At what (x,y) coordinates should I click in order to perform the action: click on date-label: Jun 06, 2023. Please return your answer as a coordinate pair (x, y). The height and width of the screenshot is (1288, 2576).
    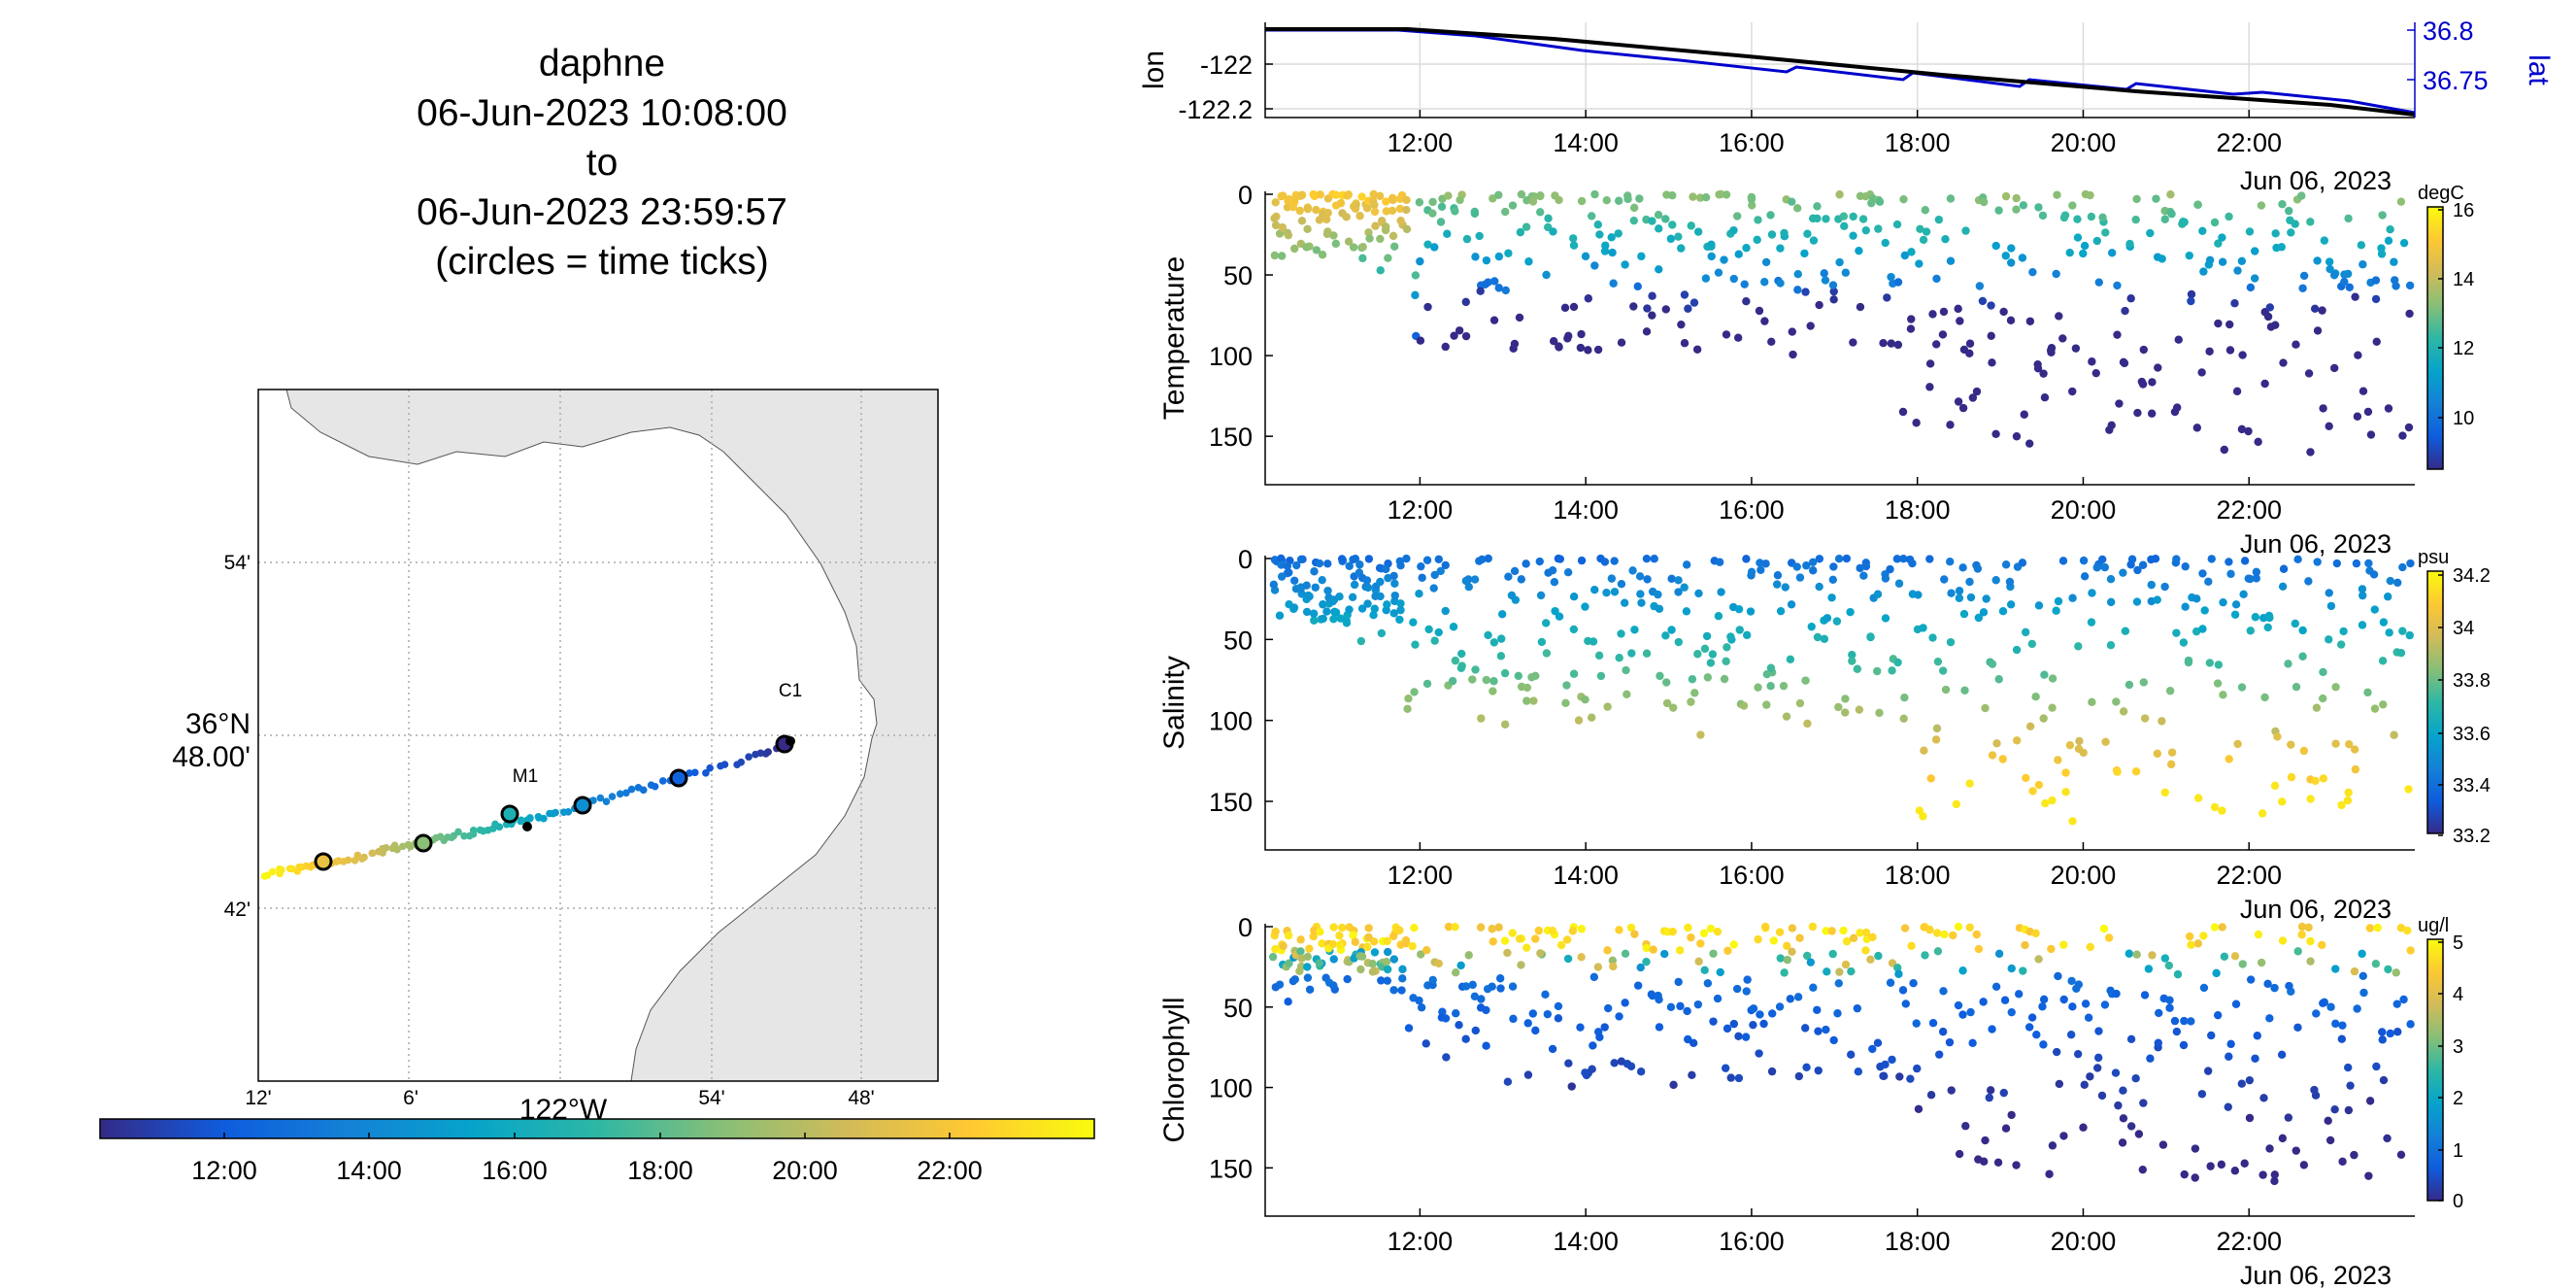
    Looking at the image, I should click on (2316, 1274).